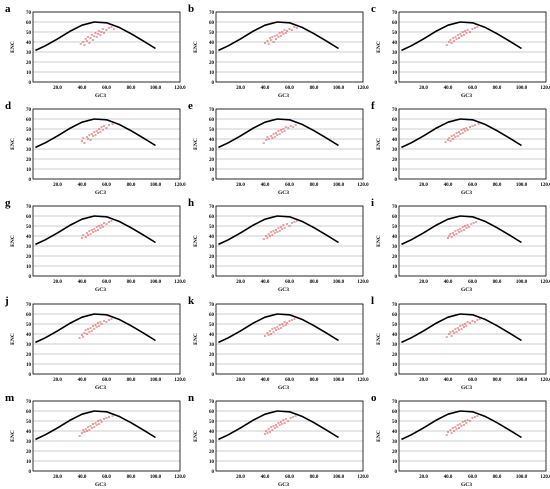 The image size is (550, 489). Describe the element at coordinates (212, 412) in the screenshot. I see `y-tick-label: 60` at that location.